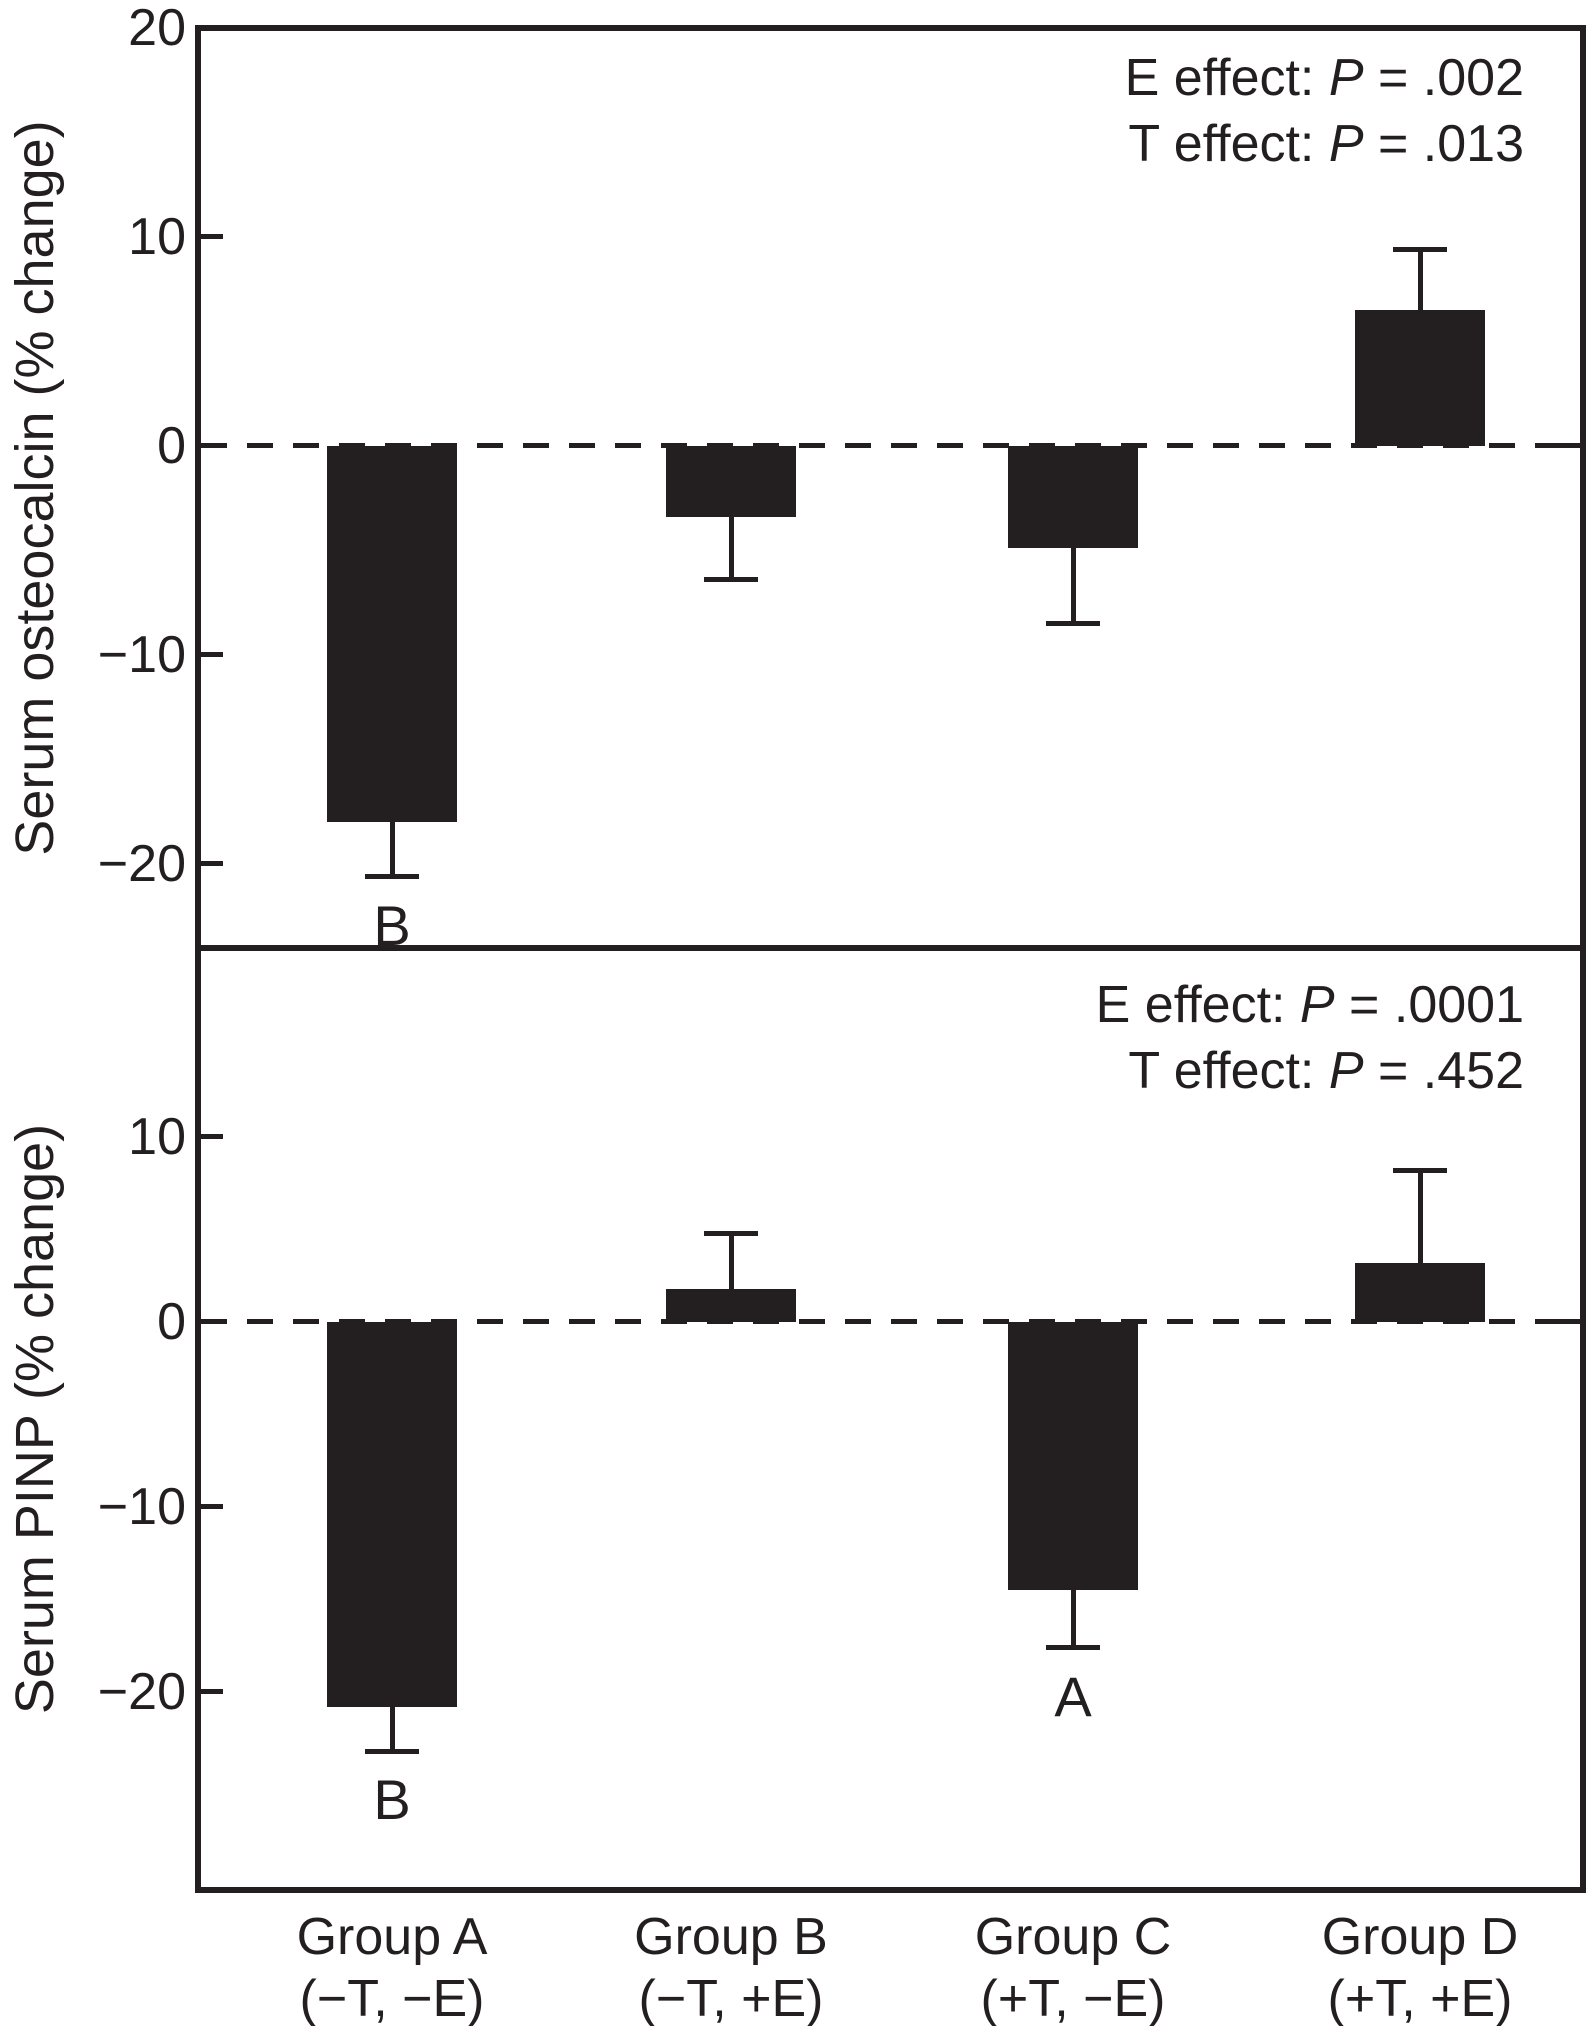 The image size is (1586, 2026). What do you see at coordinates (157, 28) in the screenshot?
I see `y-tick-label-top-20: 20` at bounding box center [157, 28].